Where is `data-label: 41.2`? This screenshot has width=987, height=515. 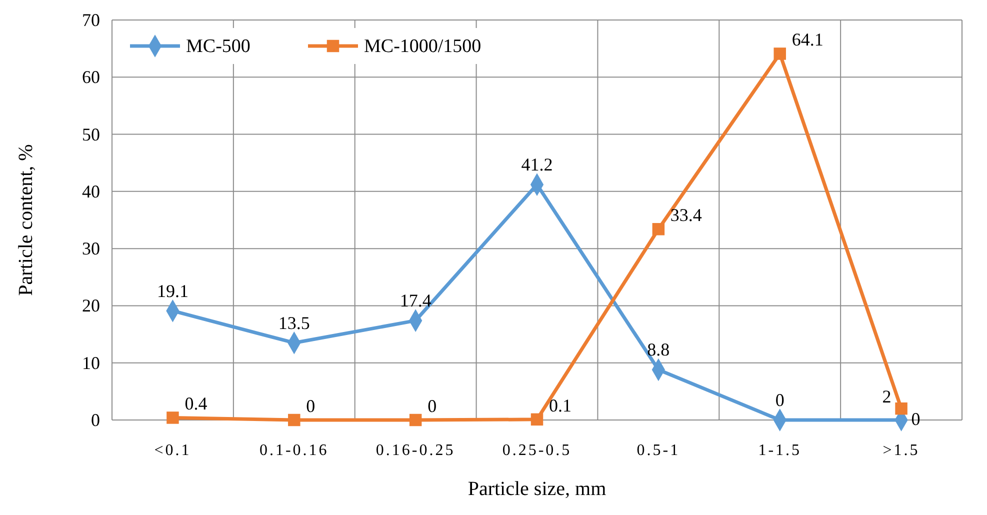 data-label: 41.2 is located at coordinates (537, 164).